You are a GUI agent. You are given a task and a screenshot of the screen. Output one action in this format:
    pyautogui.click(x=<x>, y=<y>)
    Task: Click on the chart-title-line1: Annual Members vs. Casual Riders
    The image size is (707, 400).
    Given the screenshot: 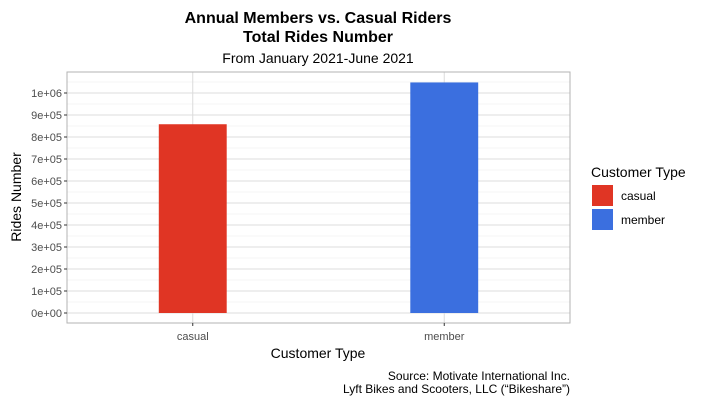 What is the action you would take?
    pyautogui.click(x=318, y=18)
    